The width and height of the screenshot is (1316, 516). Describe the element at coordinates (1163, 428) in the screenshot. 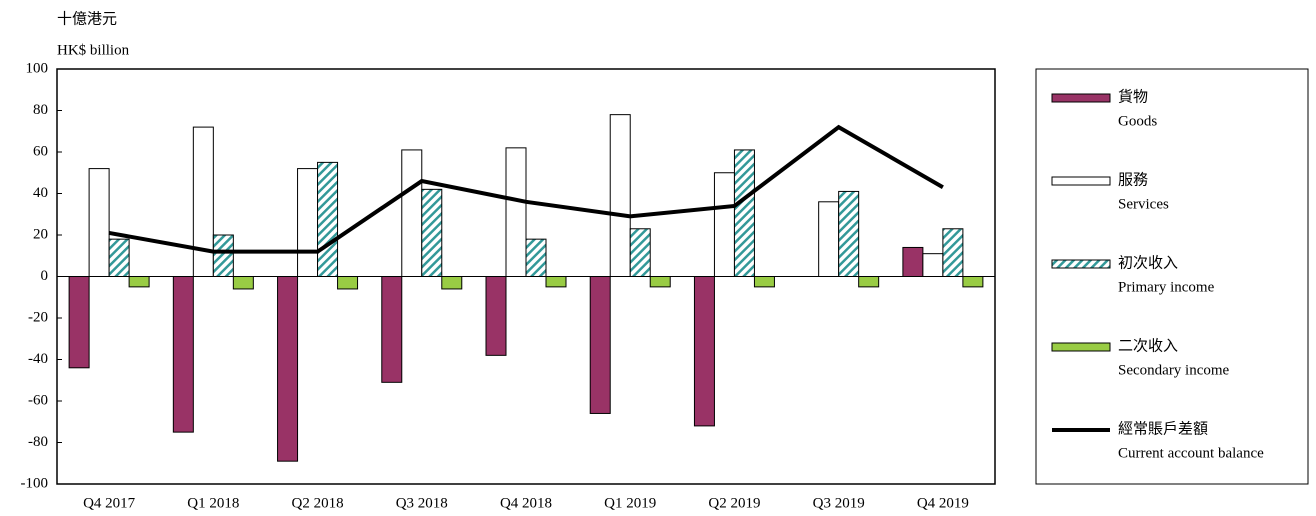

I see `legend-label: 經常賬戶差額` at that location.